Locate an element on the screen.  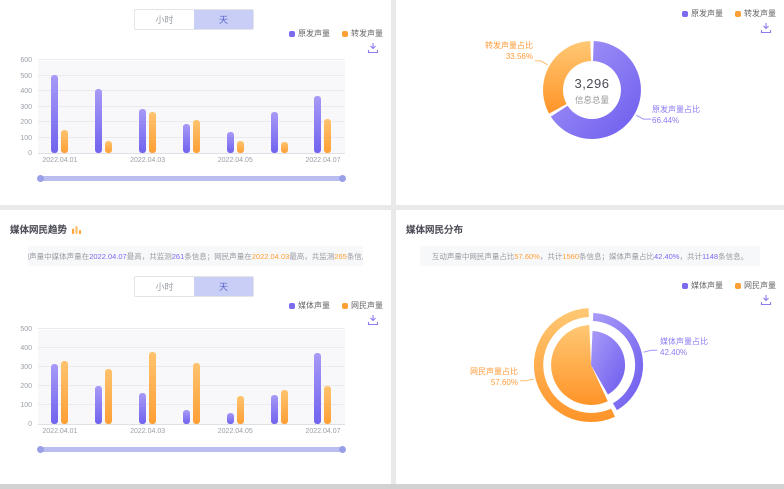
donut-chart is located at coordinates (593, 90).